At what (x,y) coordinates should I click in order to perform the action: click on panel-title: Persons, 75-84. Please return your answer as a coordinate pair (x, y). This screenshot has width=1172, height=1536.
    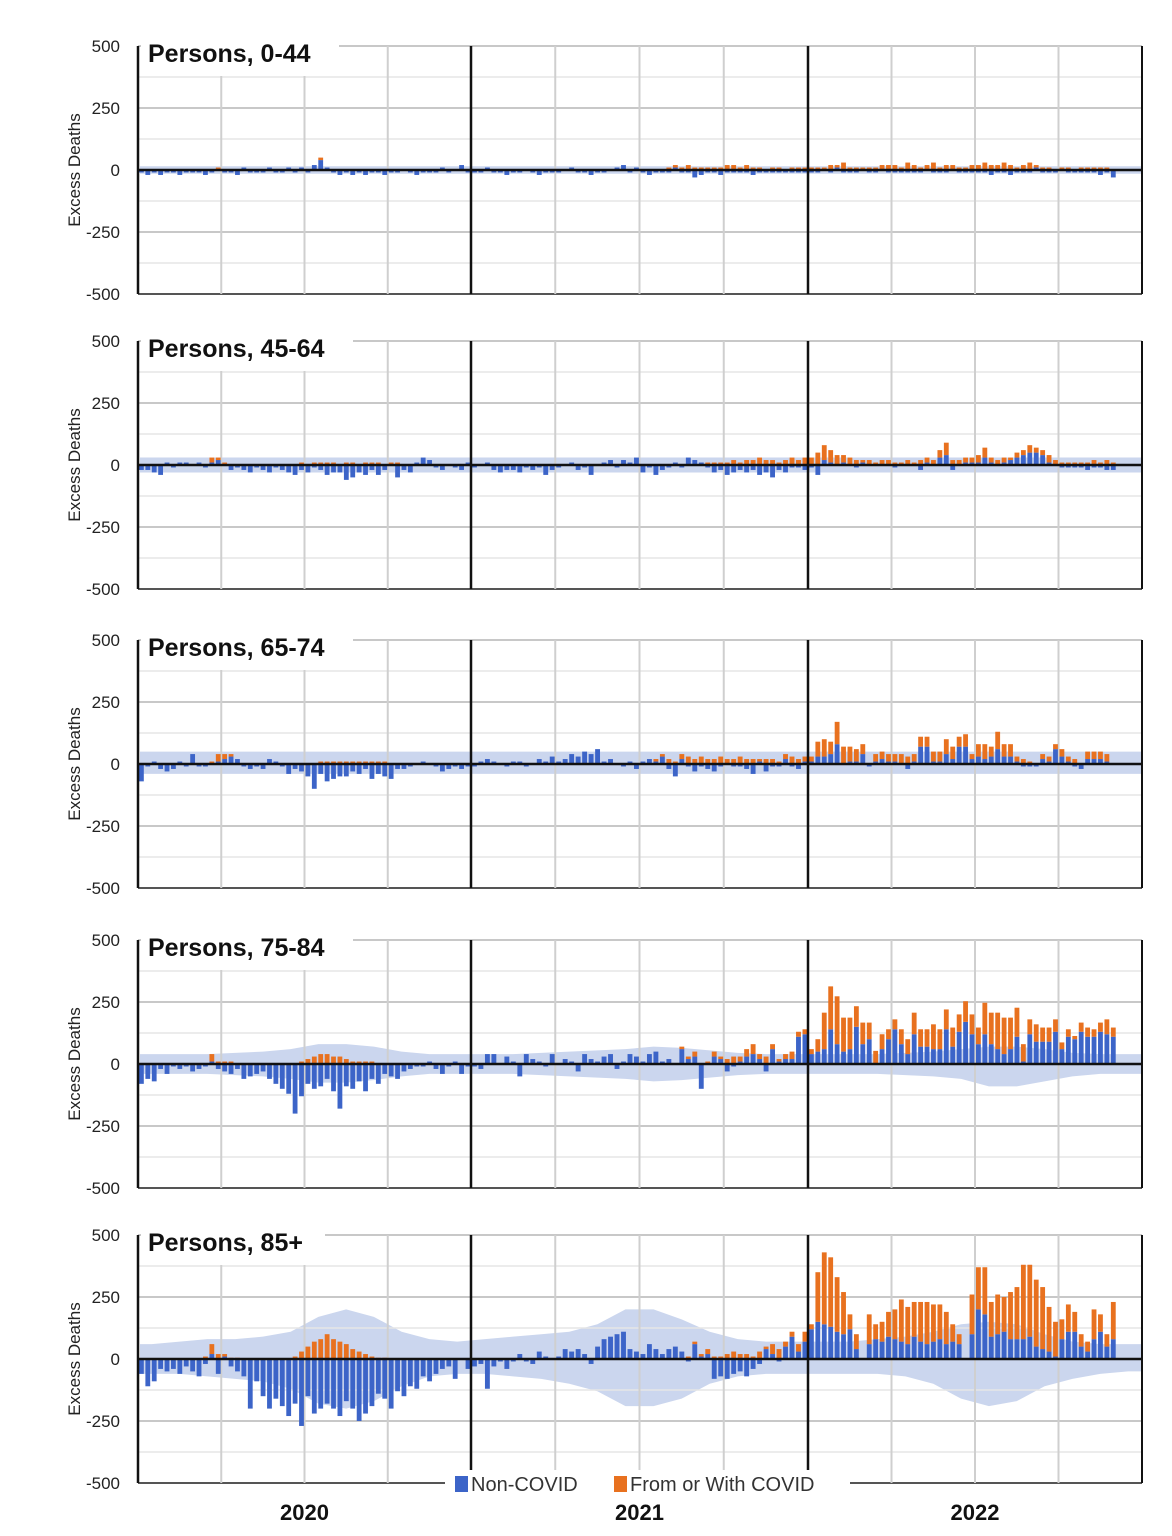
    Looking at the image, I should click on (236, 948).